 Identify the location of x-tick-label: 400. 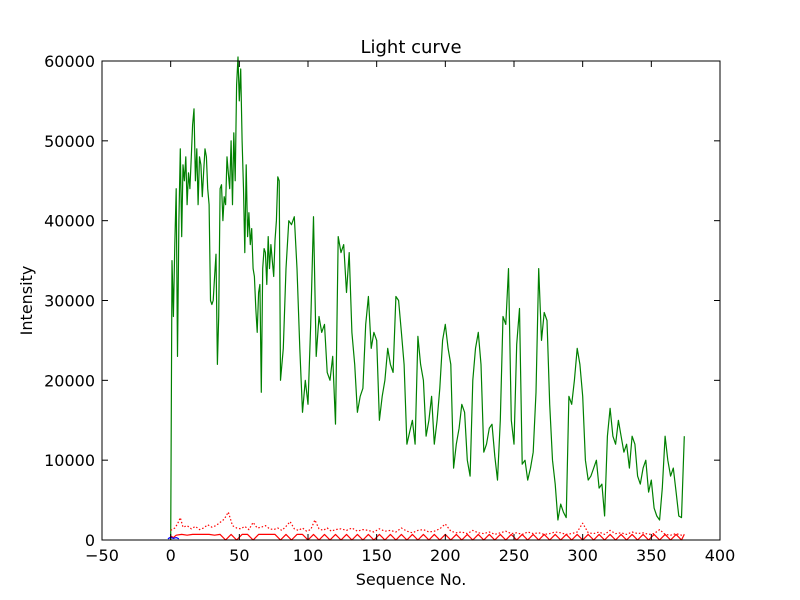
(720, 555).